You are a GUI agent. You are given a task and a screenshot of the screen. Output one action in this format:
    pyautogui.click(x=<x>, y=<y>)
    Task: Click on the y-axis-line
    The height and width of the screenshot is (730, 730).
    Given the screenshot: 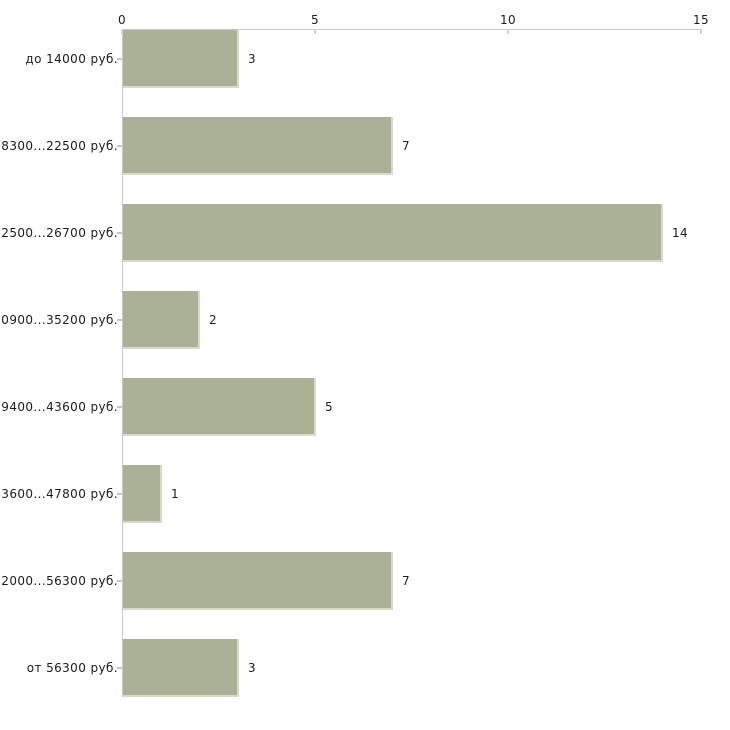 What is the action you would take?
    pyautogui.click(x=122, y=363)
    